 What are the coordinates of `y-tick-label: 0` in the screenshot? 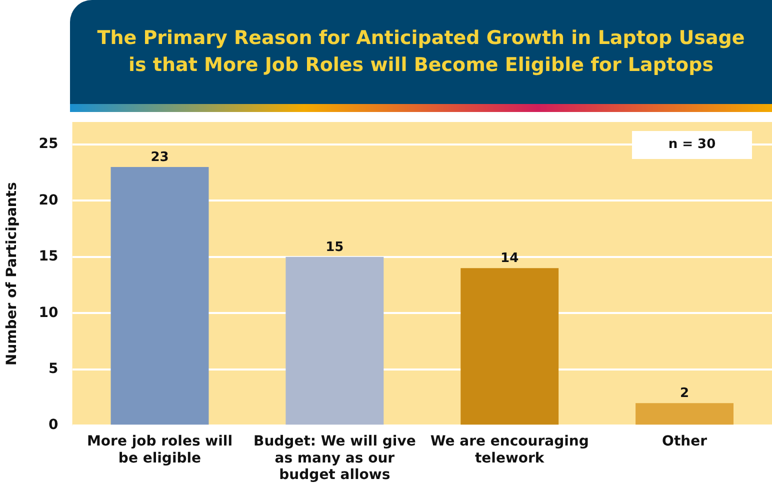 It's located at (53, 425).